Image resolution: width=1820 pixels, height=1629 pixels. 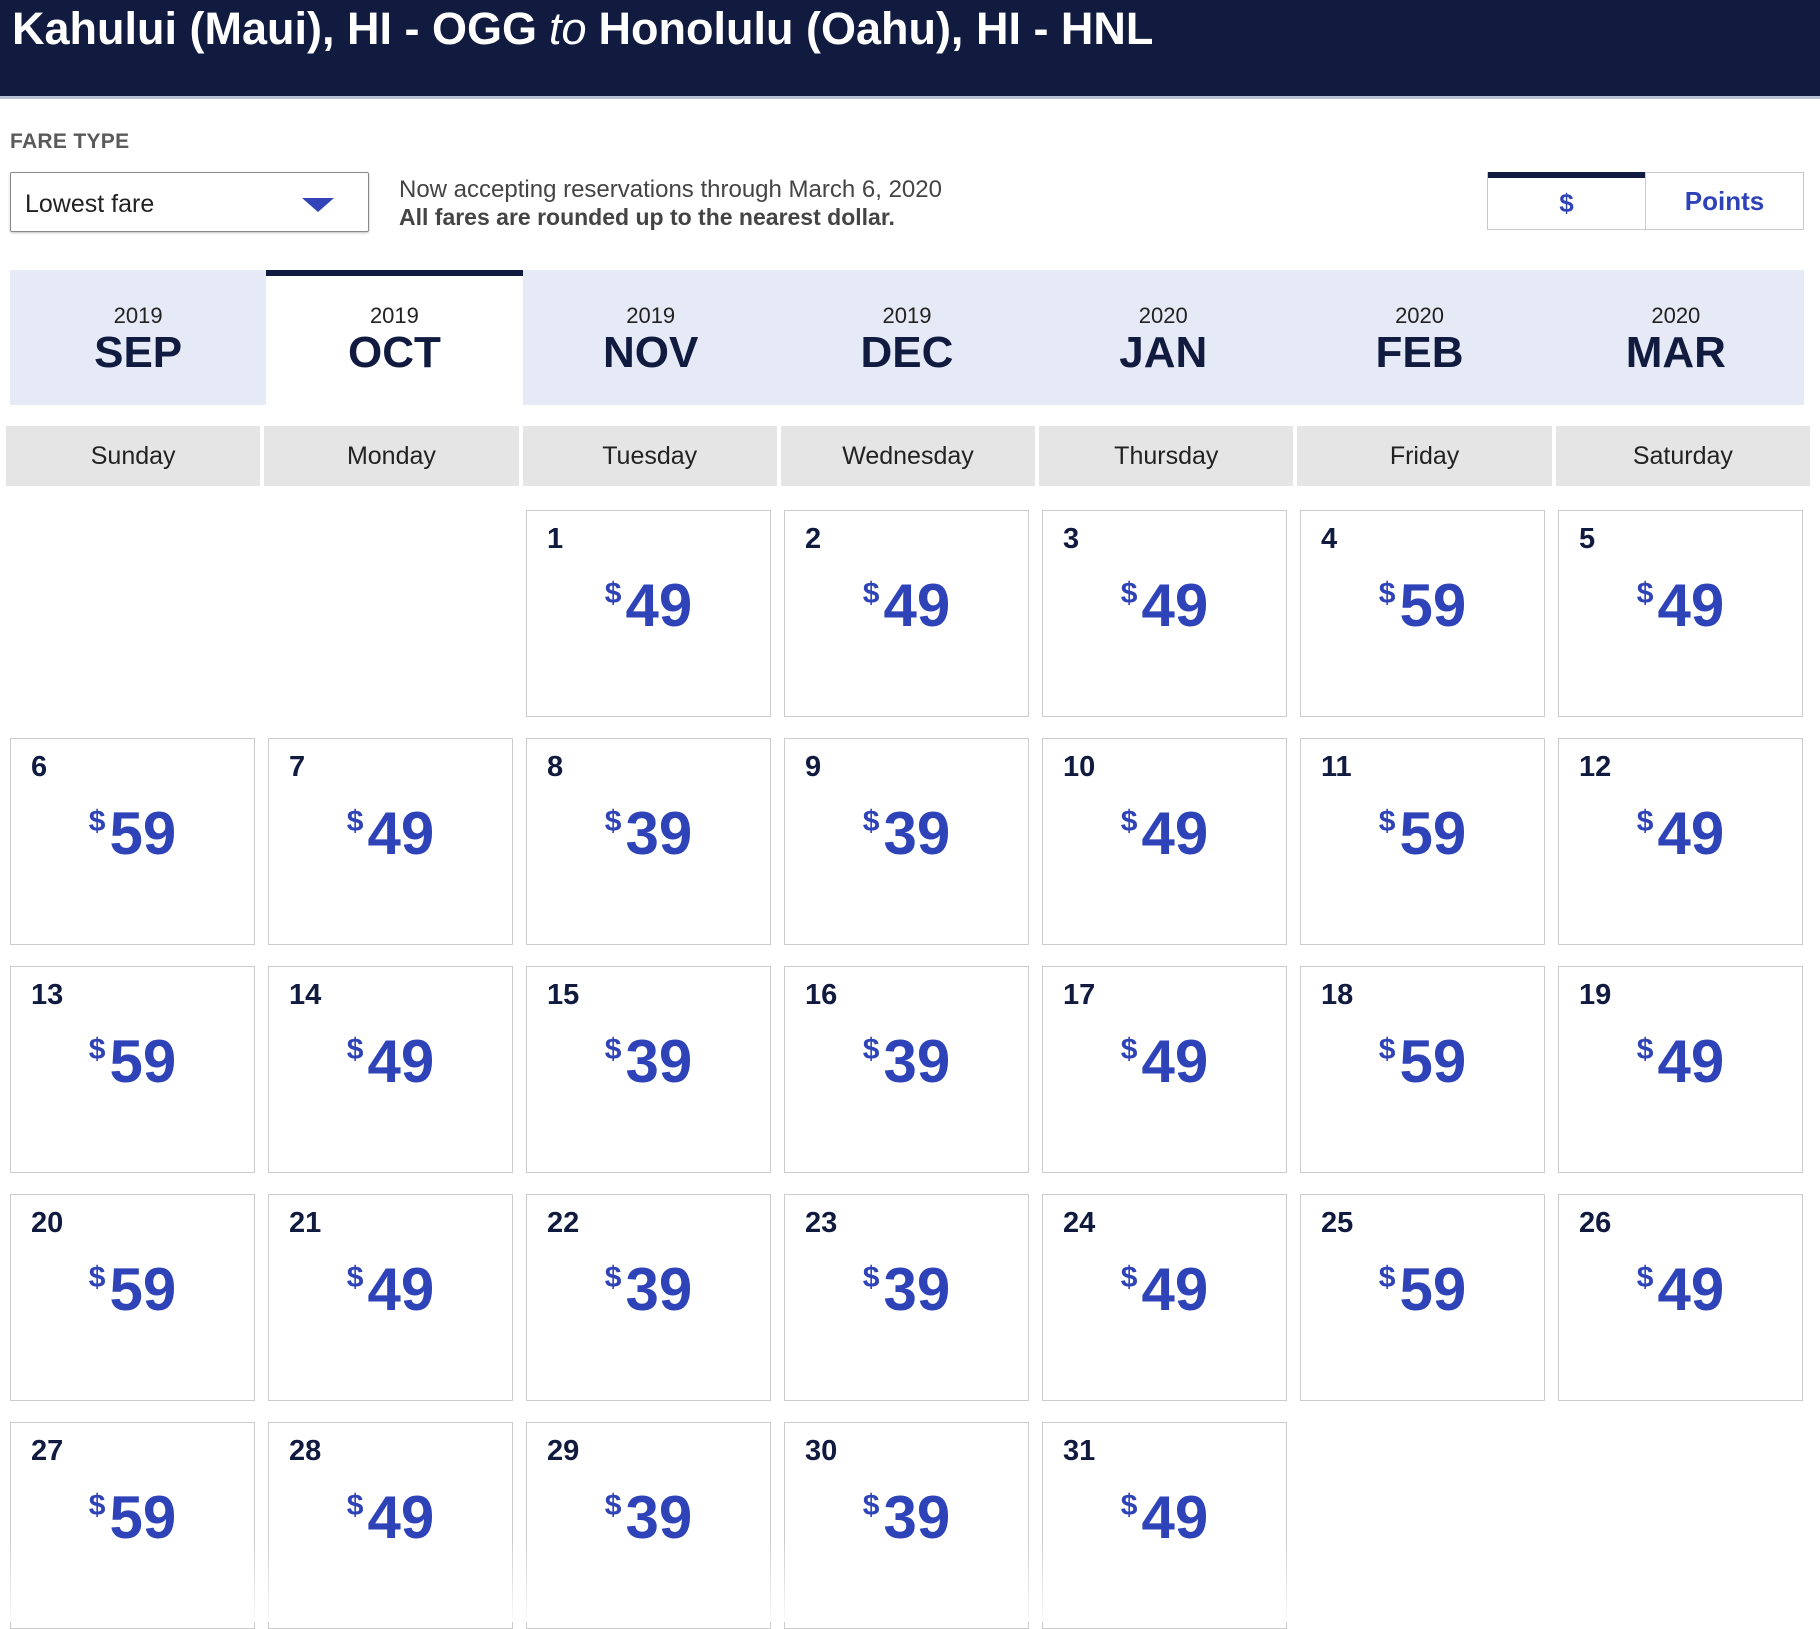 What do you see at coordinates (1595, 1223) in the screenshot?
I see `day-number: 26` at bounding box center [1595, 1223].